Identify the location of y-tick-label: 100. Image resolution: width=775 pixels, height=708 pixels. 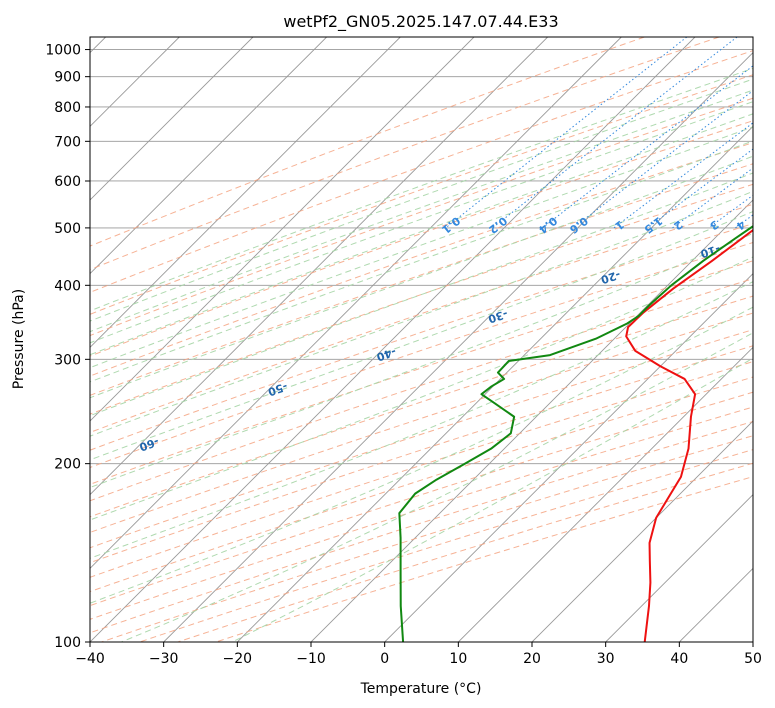
(67, 643).